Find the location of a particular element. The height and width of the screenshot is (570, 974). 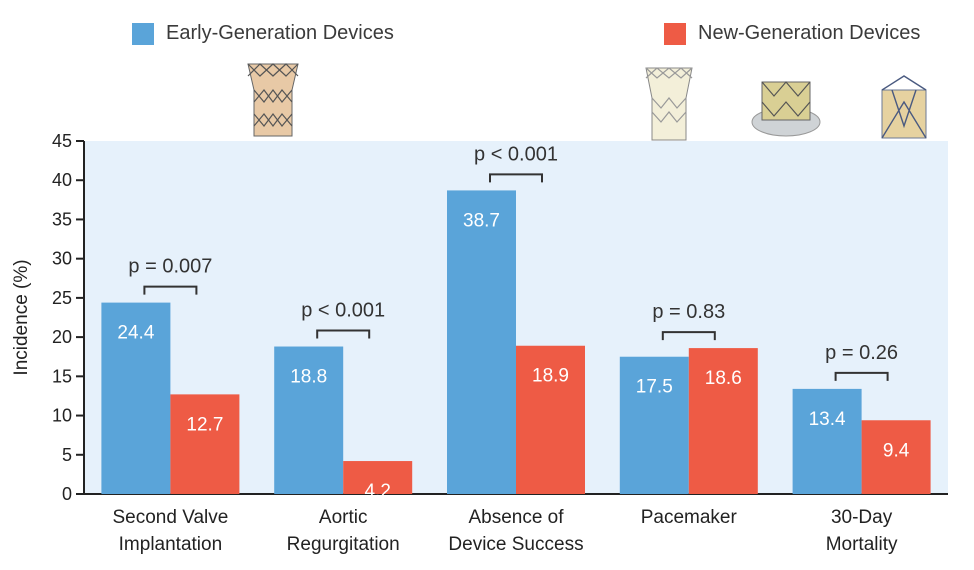

category-label: Second Valve is located at coordinates (170, 517).